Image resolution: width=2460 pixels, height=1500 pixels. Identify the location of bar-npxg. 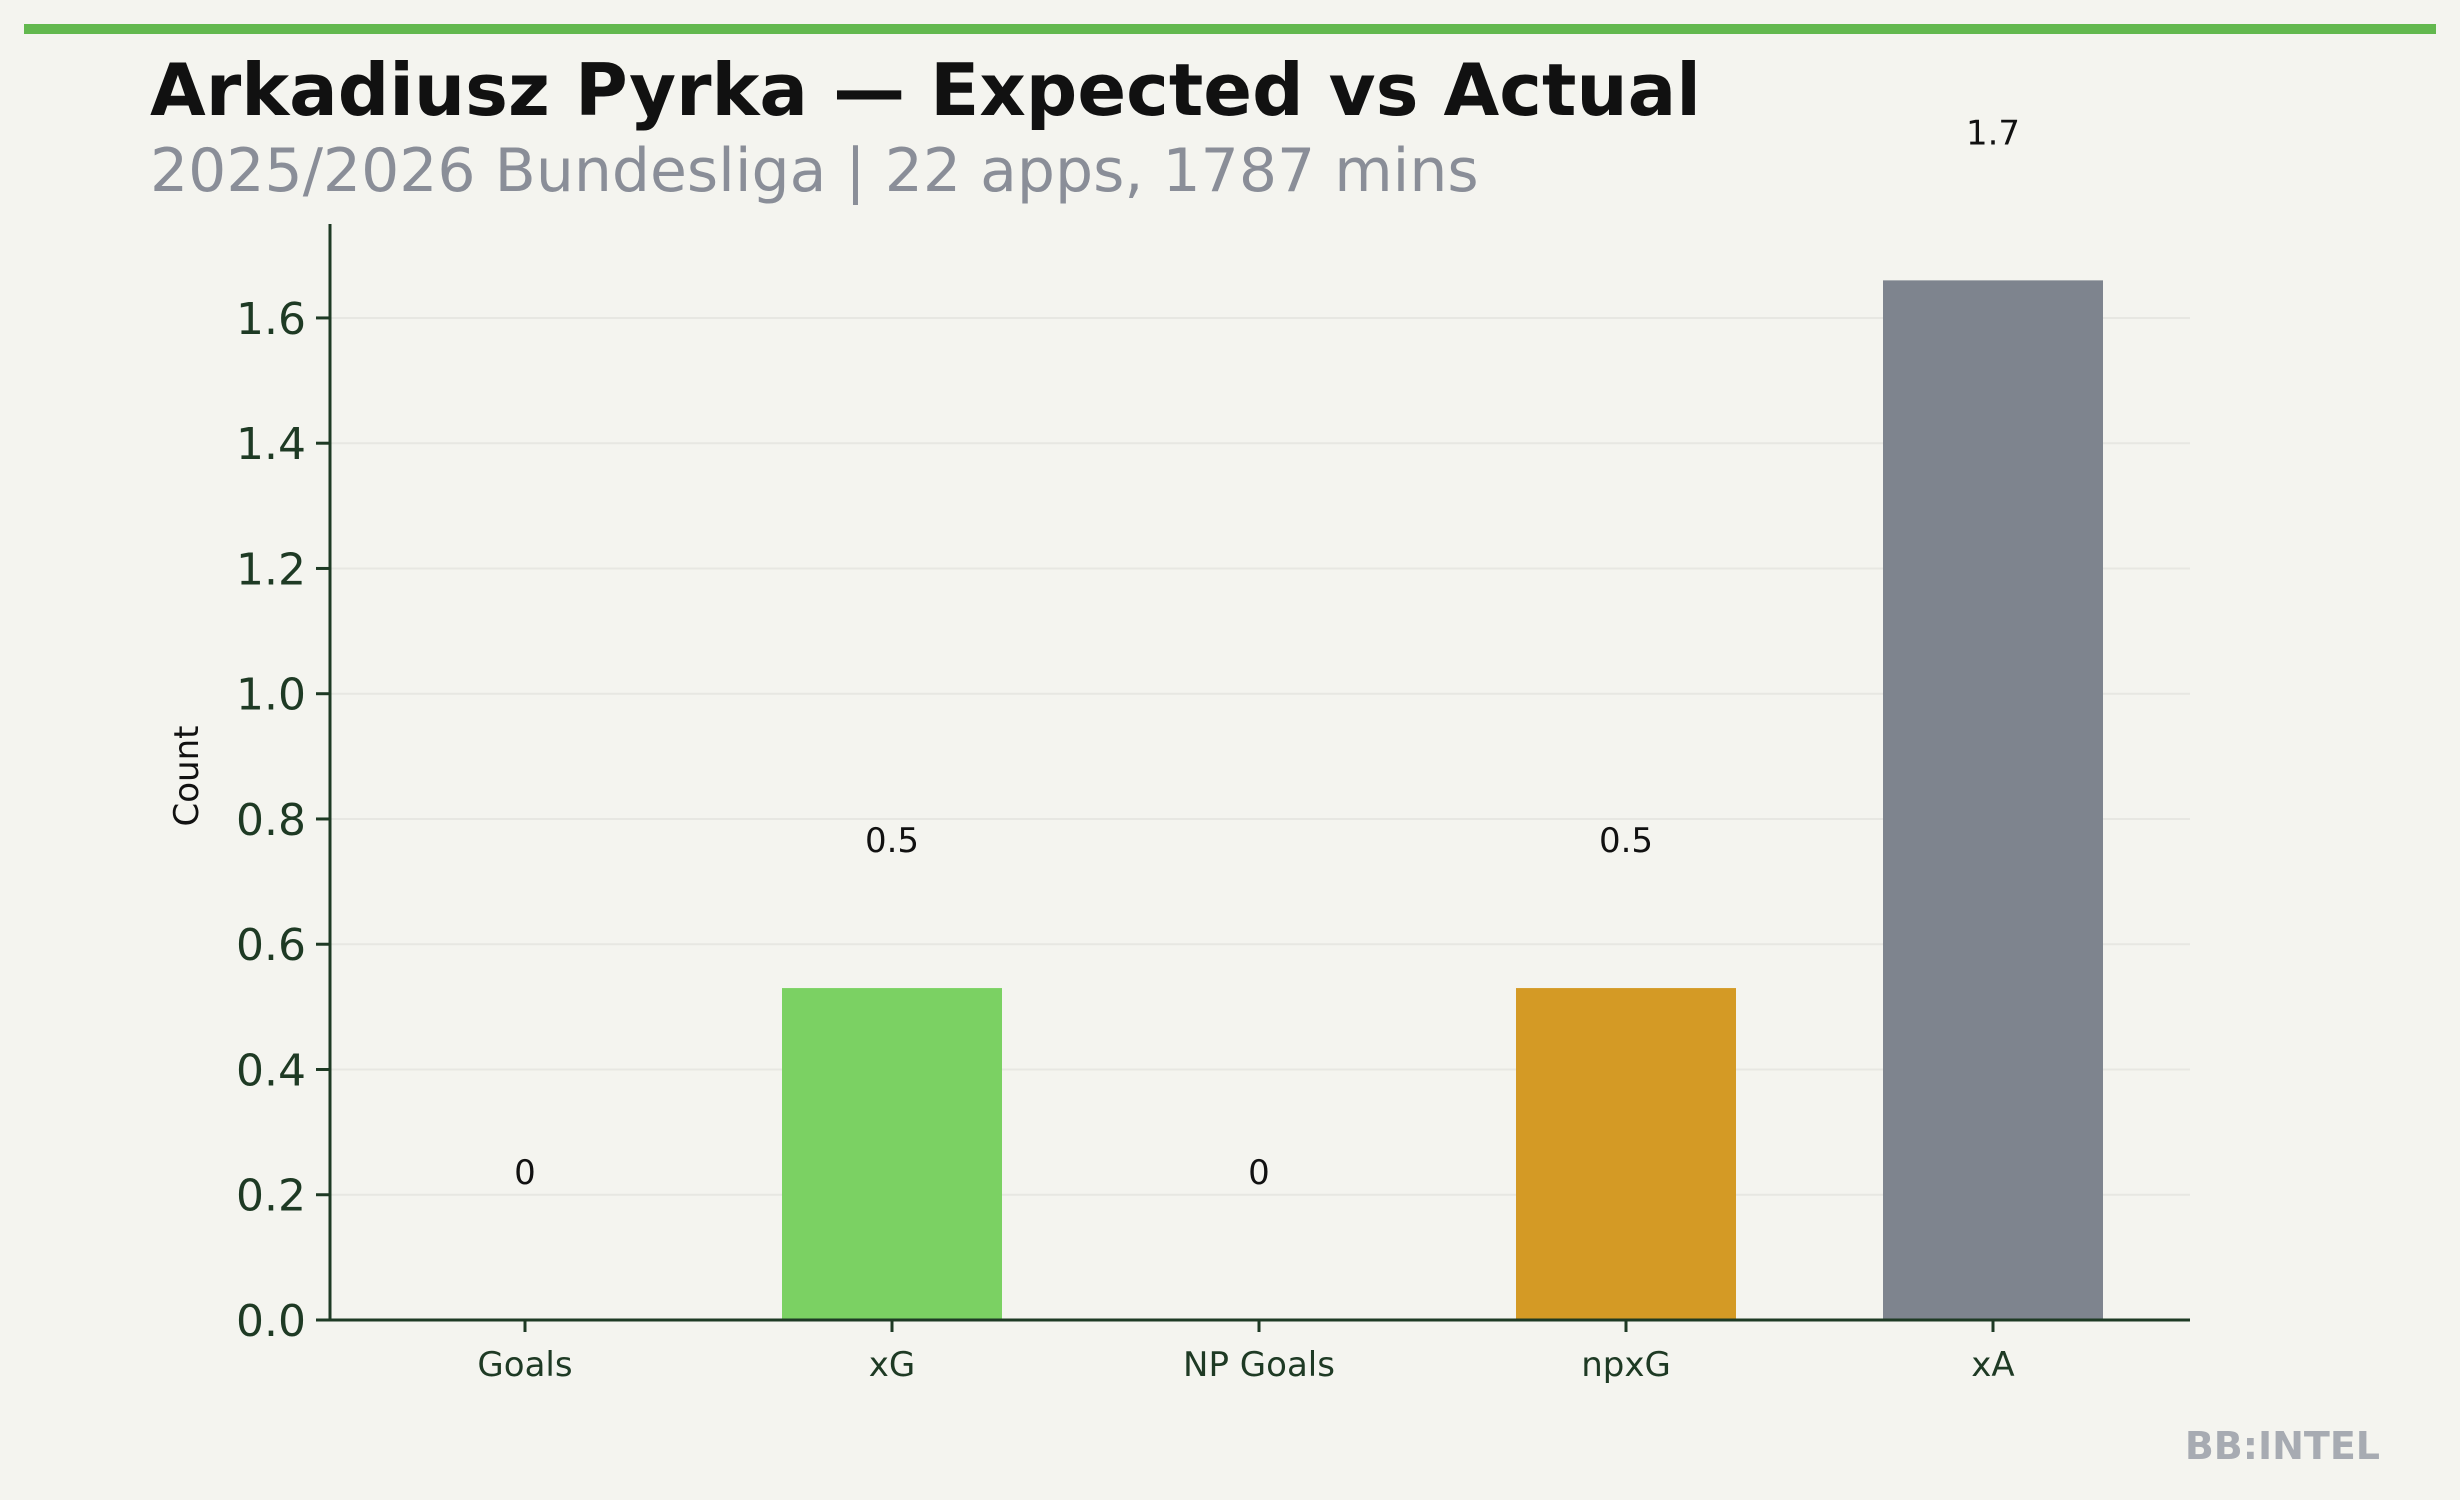
(1626, 1154).